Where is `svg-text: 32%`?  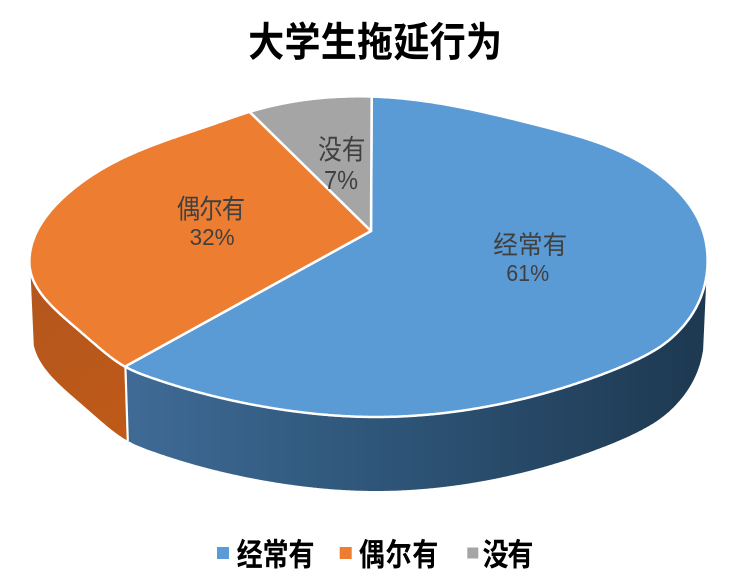
svg-text: 32% is located at coordinates (212, 237).